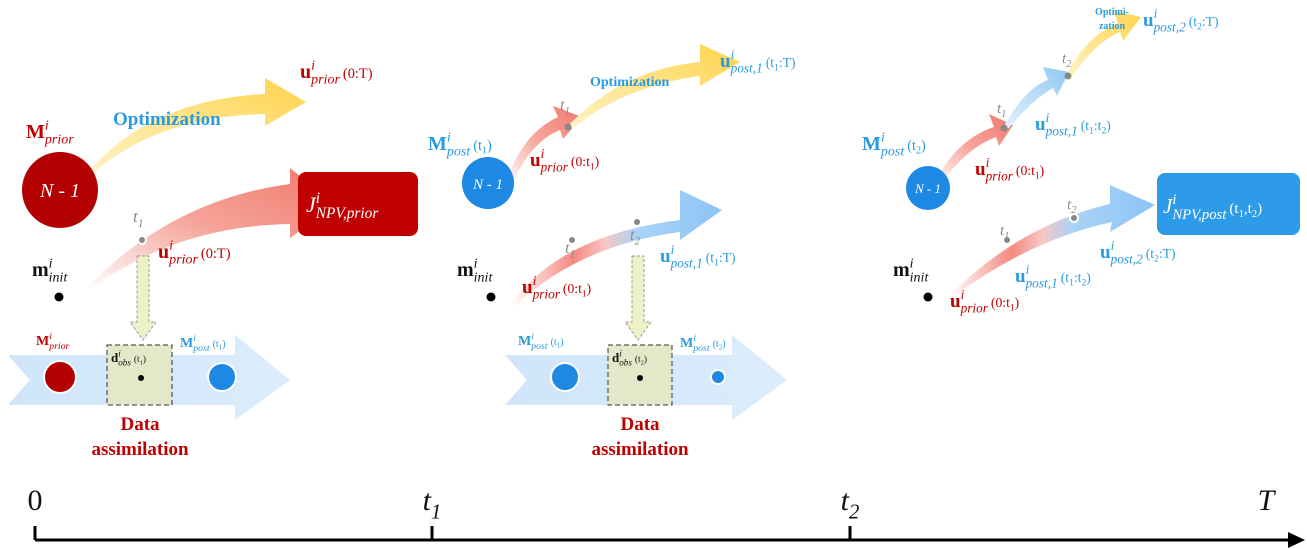 This screenshot has height=549, width=1307. I want to click on label-part: obs, so click(625, 363).